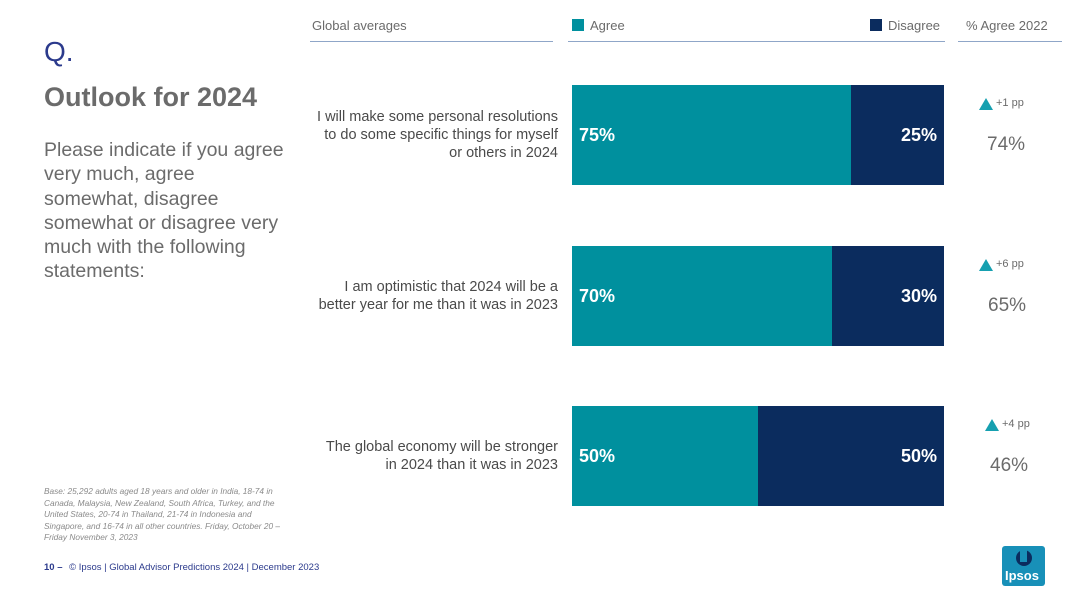 Image resolution: width=1080 pixels, height=607 pixels. What do you see at coordinates (359, 25) in the screenshot?
I see `header-global-averages: Global averages` at bounding box center [359, 25].